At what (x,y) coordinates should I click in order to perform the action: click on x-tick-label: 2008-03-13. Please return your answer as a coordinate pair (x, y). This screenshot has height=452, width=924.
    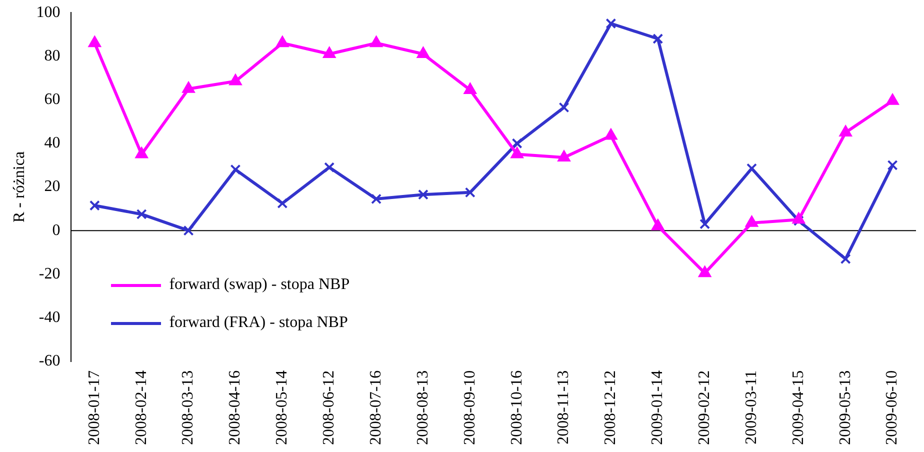
    Looking at the image, I should click on (188, 407).